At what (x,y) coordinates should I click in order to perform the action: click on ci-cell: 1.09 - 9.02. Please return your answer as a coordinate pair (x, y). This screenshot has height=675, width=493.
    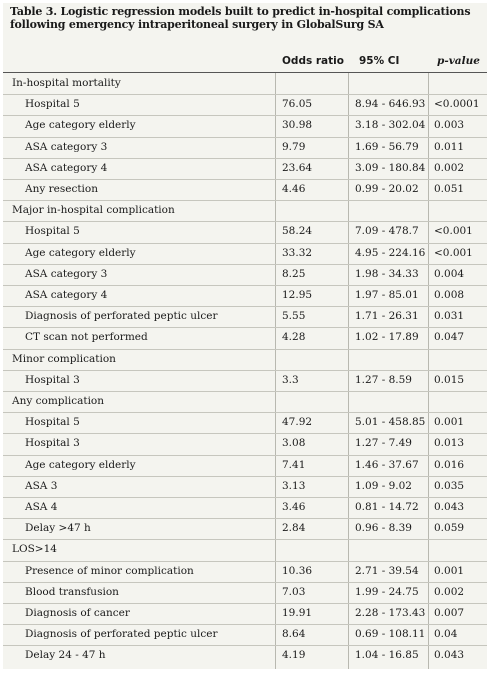
    Looking at the image, I should click on (383, 485).